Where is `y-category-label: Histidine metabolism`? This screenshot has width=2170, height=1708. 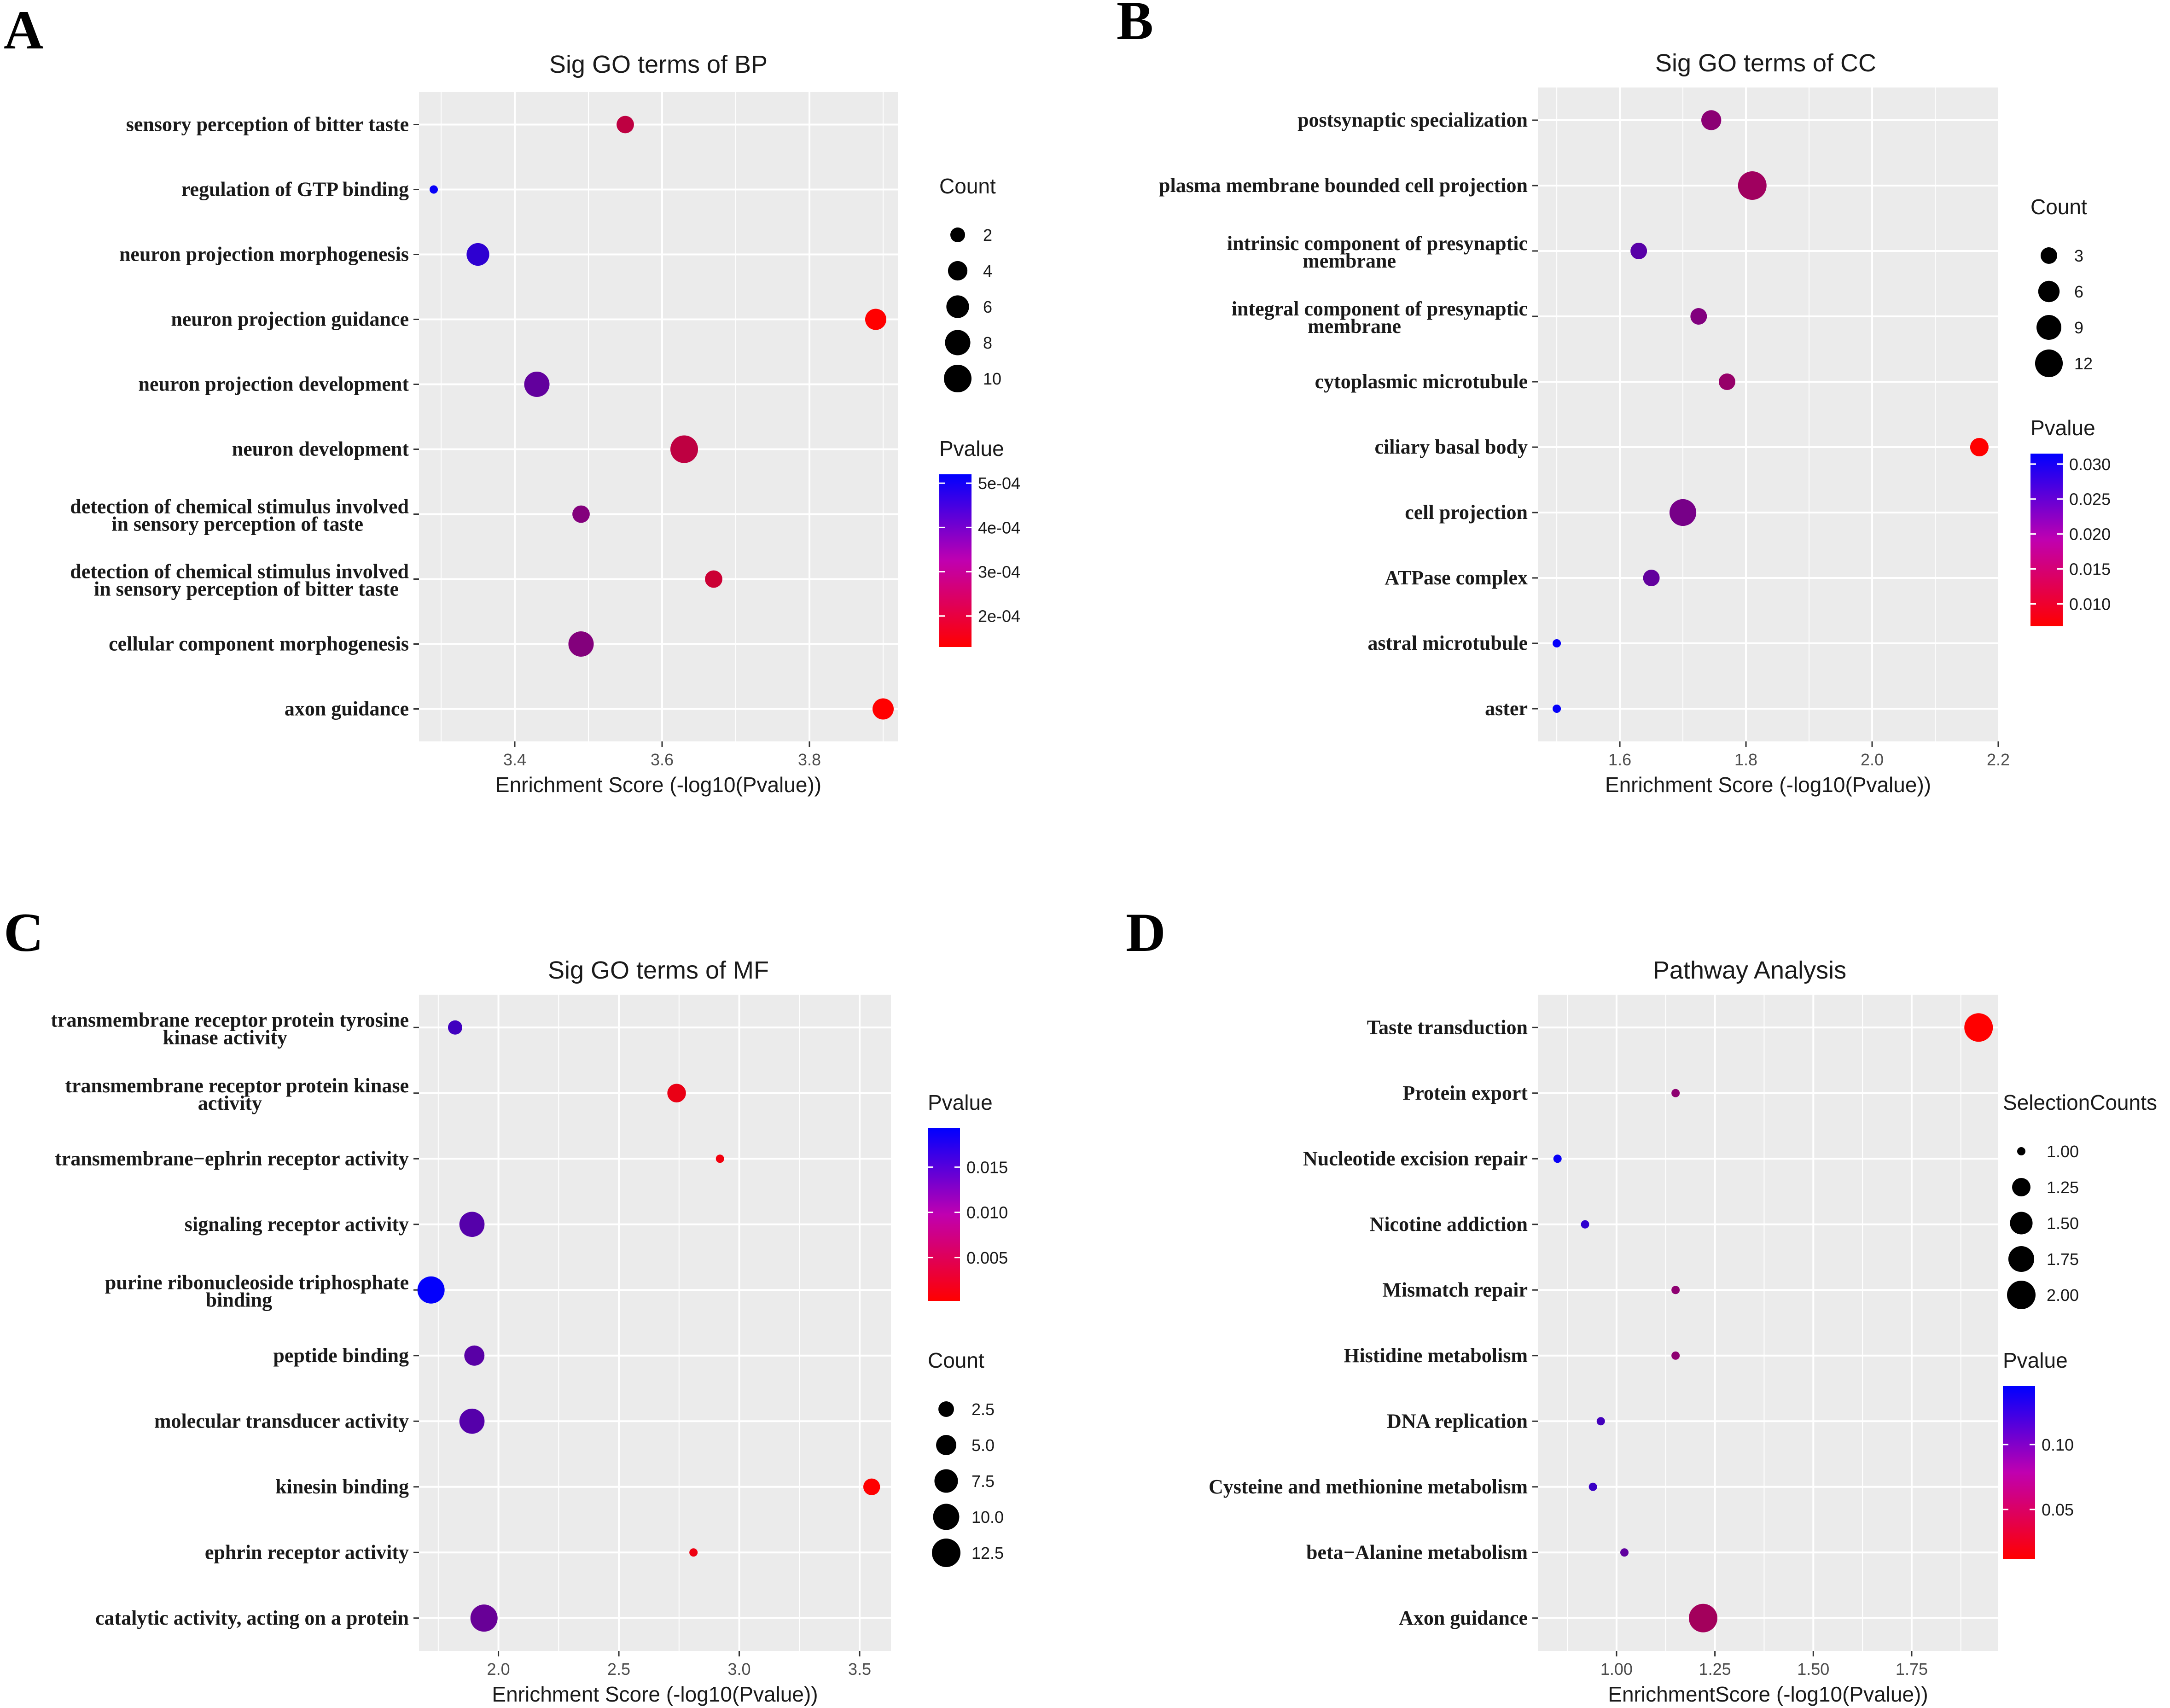 y-category-label: Histidine metabolism is located at coordinates (1436, 1355).